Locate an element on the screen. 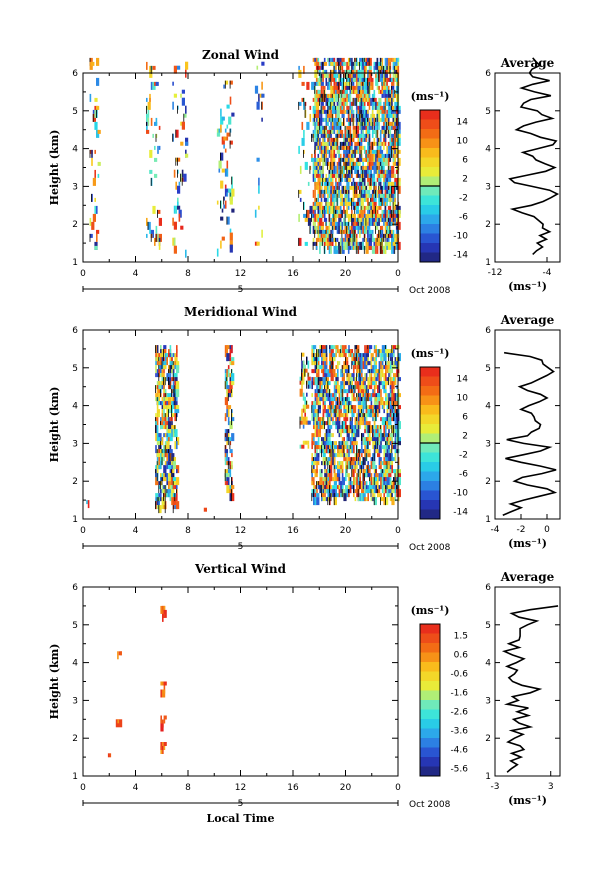  avg-y-tick-label: 3 is located at coordinates (488, 187).